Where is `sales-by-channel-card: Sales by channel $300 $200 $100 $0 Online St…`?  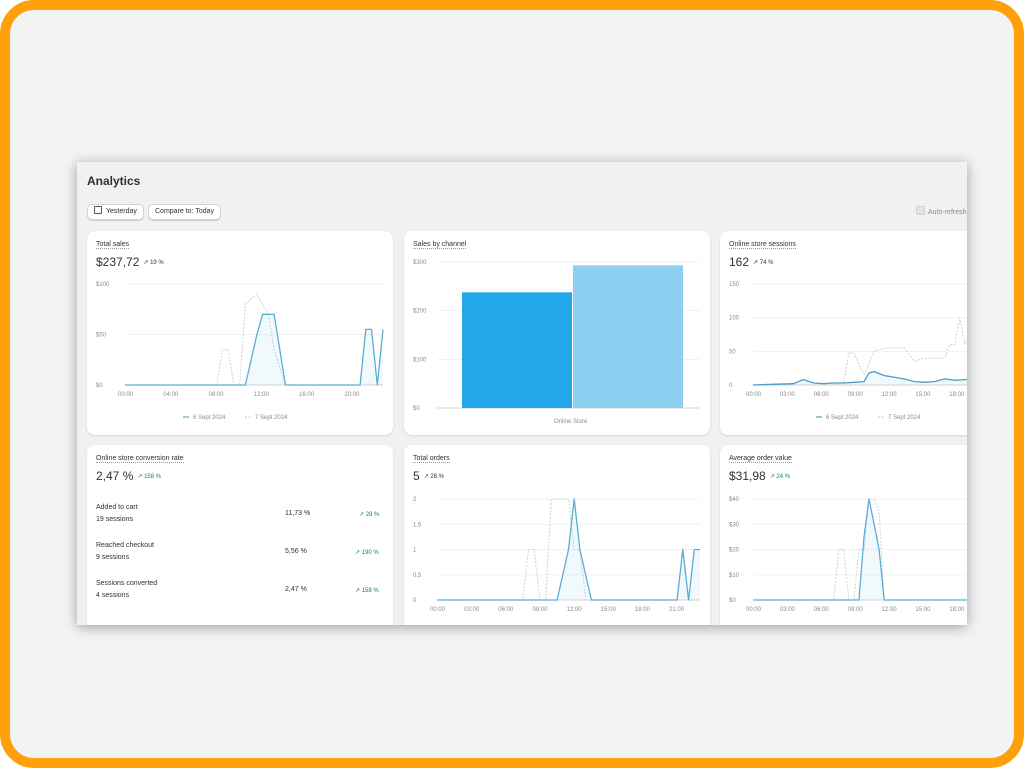
sales-by-channel-card: Sales by channel $300 $200 $100 $0 Online St… is located at coordinates (557, 333).